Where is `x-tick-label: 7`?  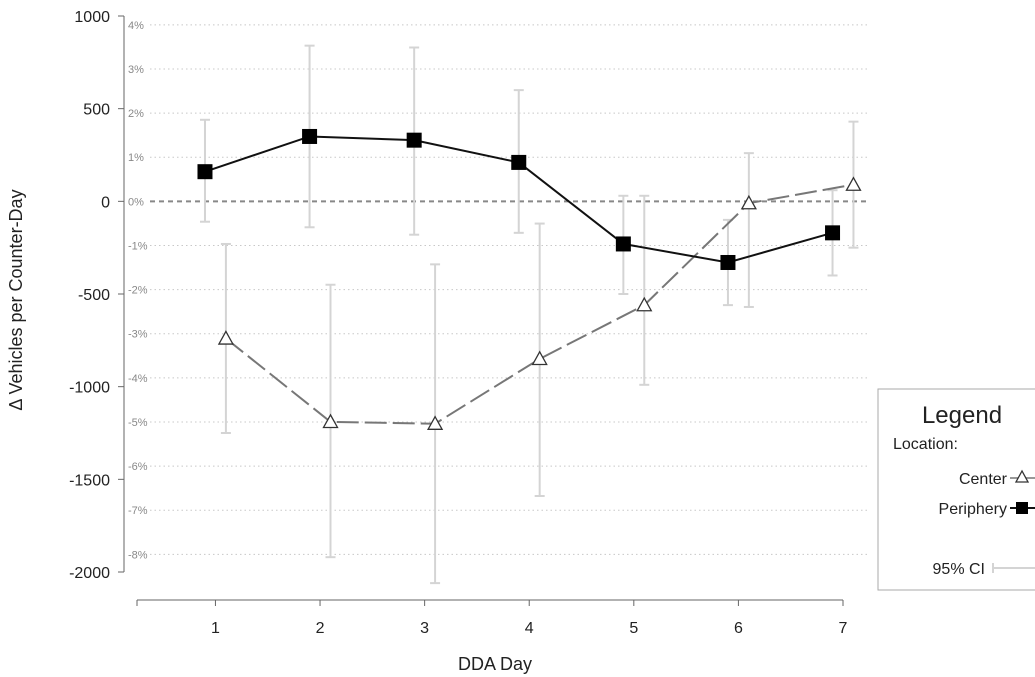
x-tick-label: 7 is located at coordinates (843, 628).